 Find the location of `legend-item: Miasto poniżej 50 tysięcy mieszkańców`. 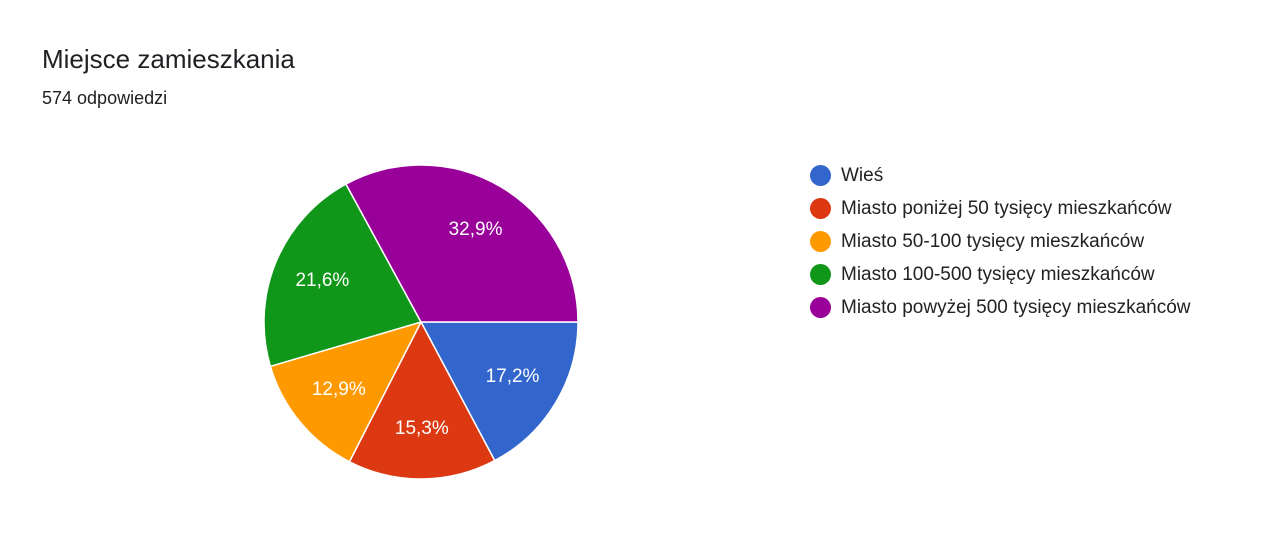

legend-item: Miasto poniżej 50 tysięcy mieszkańców is located at coordinates (1008, 209).